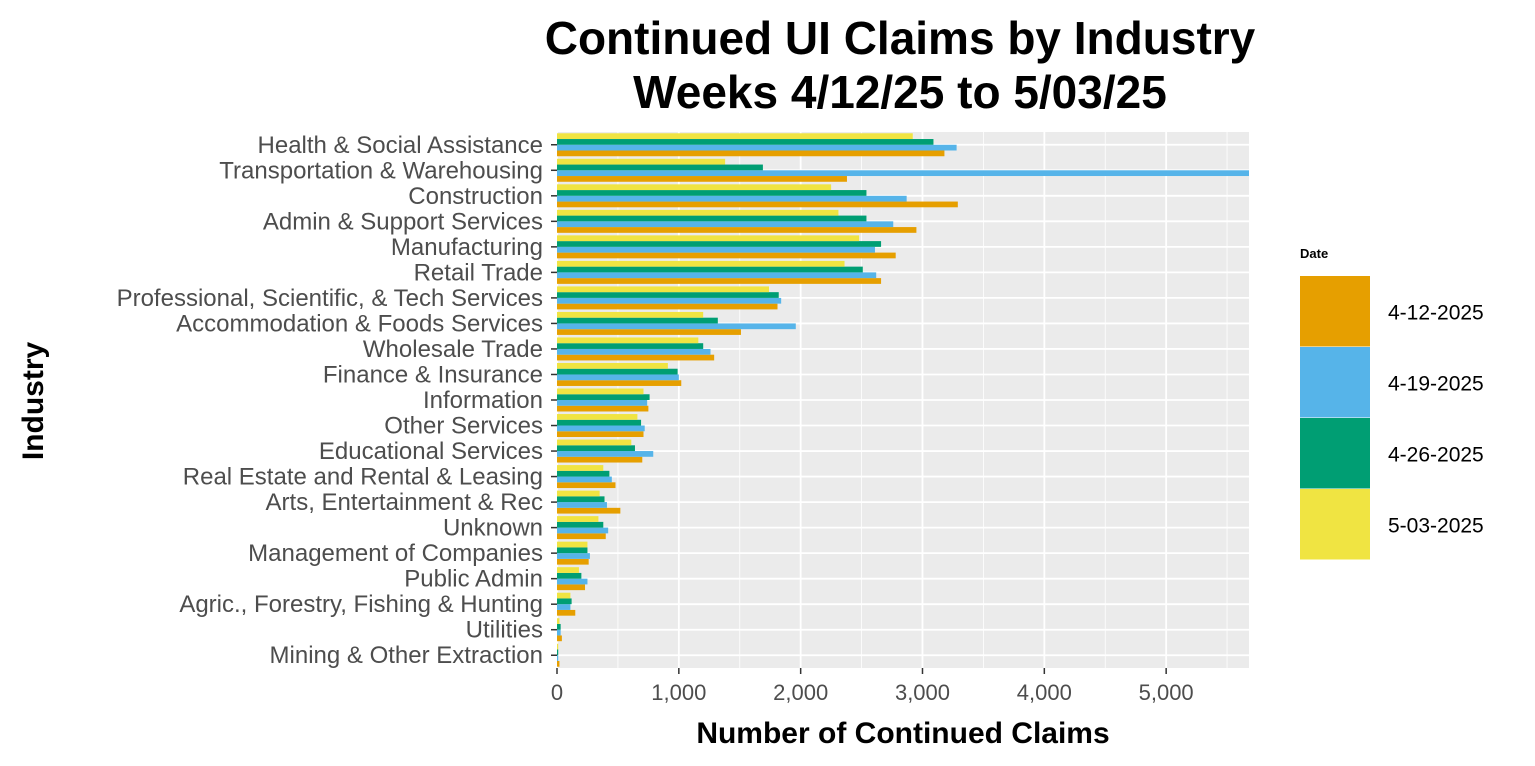  Describe the element at coordinates (902, 733) in the screenshot. I see `x-axis-title: Number of Continued Claims` at that location.